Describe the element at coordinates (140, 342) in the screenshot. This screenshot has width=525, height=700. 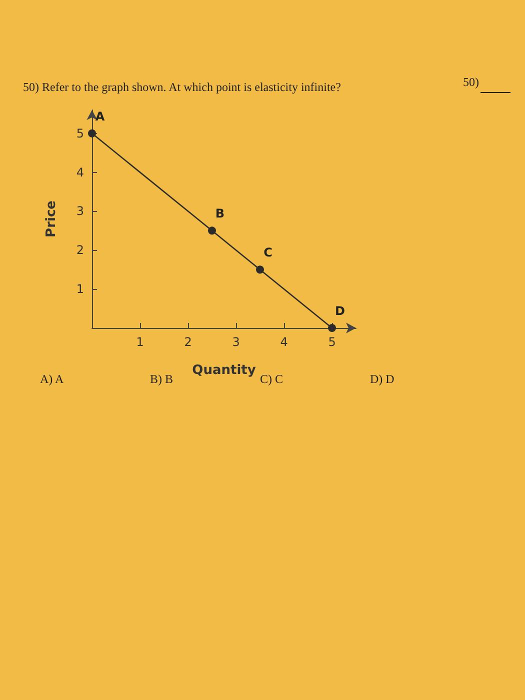
I see `x-tick-label: 1` at that location.